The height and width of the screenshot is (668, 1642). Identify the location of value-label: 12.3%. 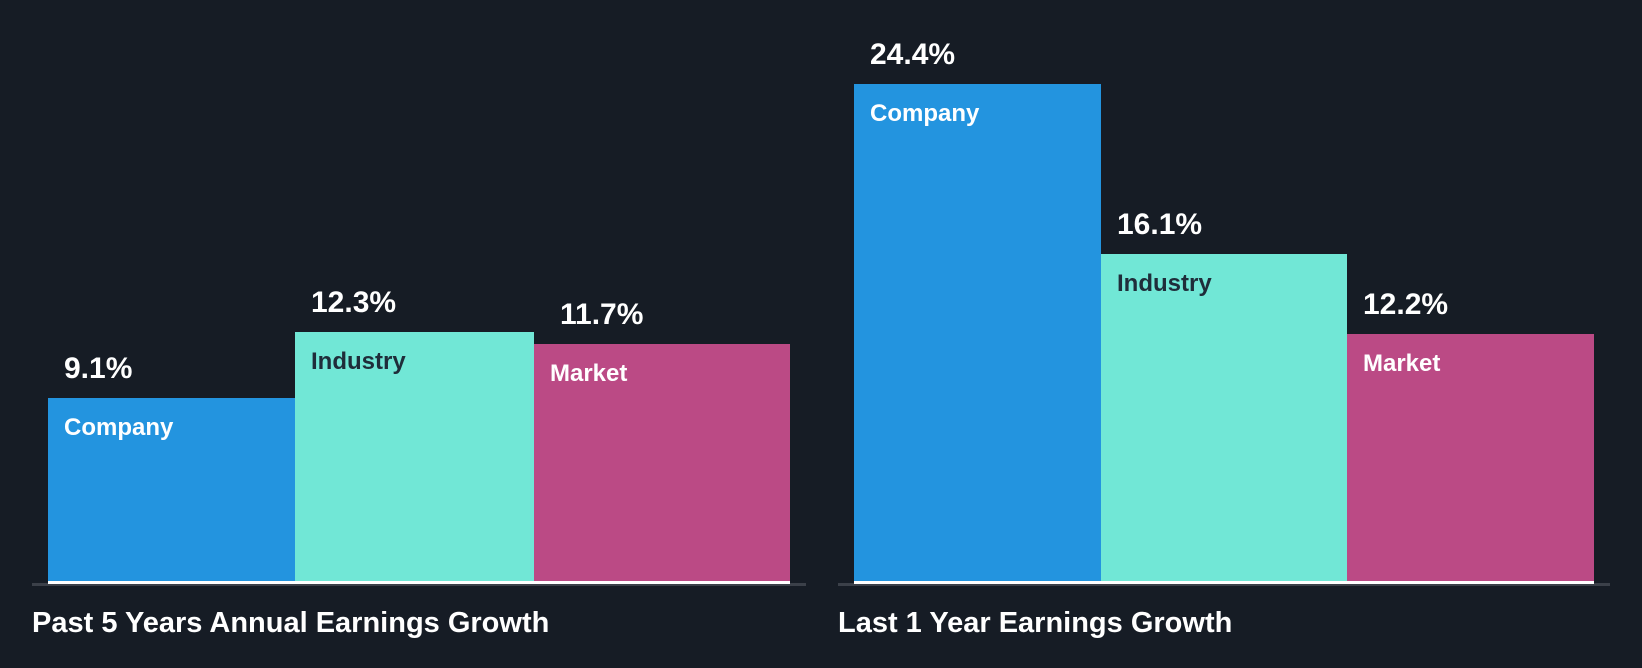
(354, 302).